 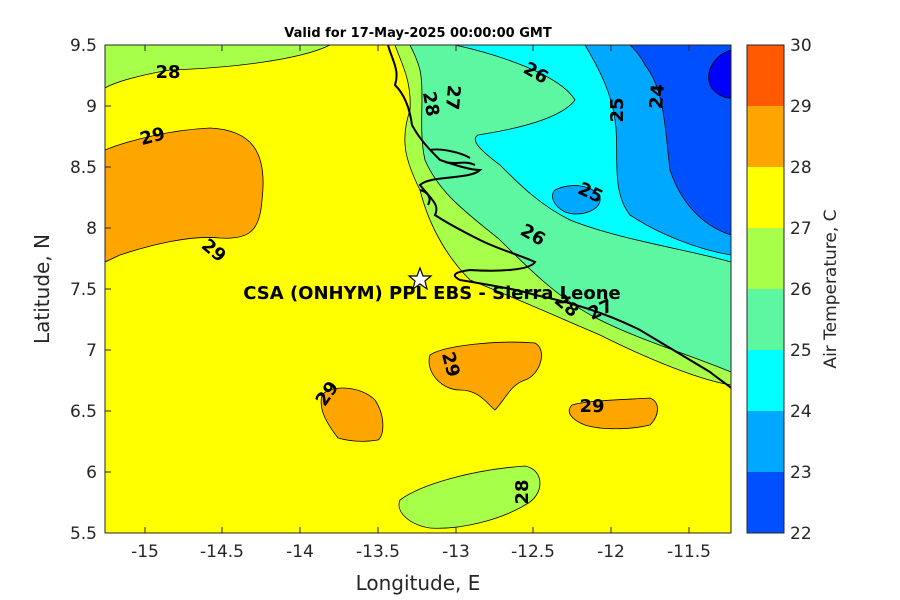 I want to click on x-tick-label: -13.5, so click(x=378, y=552).